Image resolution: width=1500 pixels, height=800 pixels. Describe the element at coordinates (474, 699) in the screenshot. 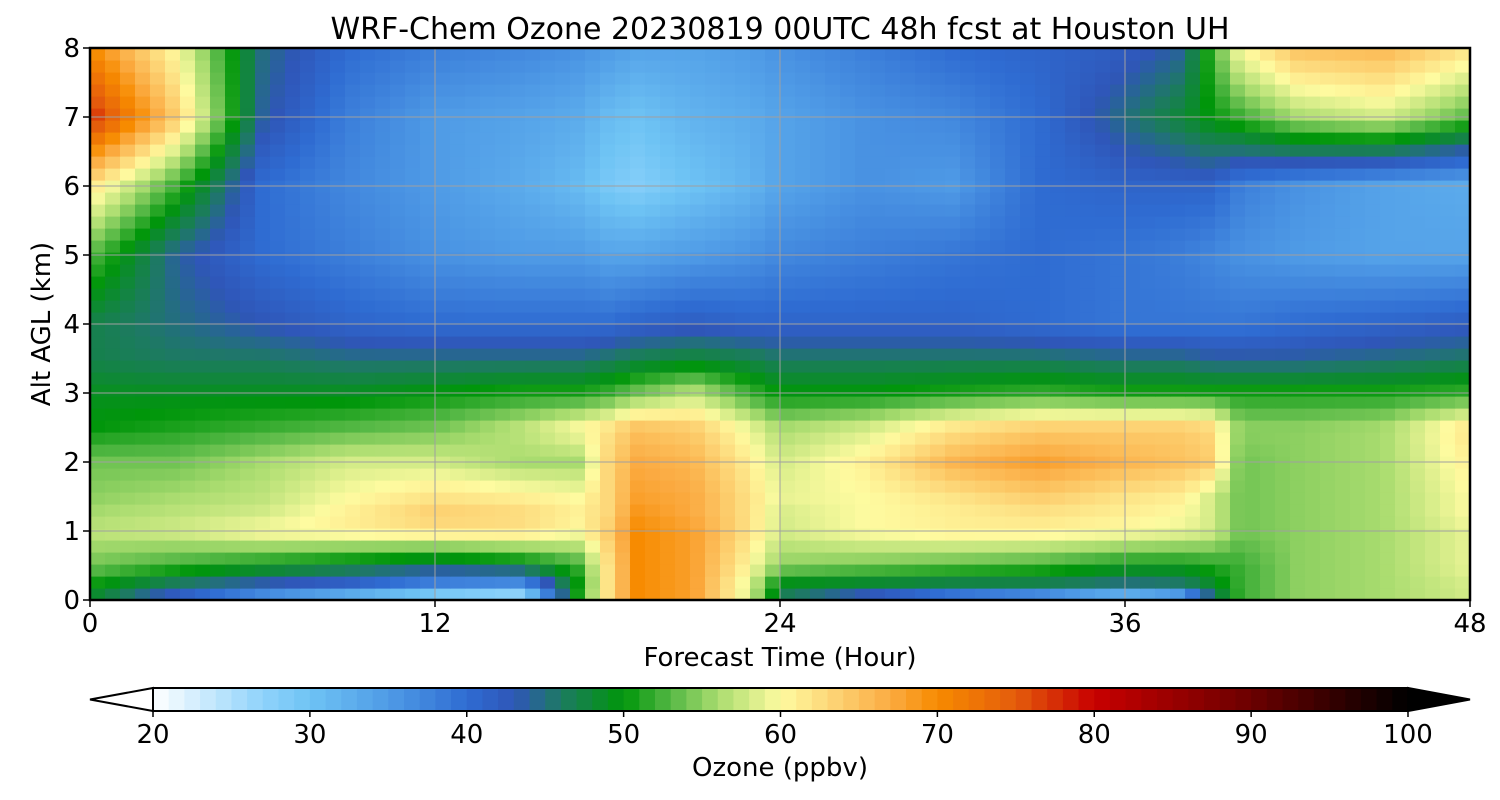

I see `colorbar-segment` at that location.